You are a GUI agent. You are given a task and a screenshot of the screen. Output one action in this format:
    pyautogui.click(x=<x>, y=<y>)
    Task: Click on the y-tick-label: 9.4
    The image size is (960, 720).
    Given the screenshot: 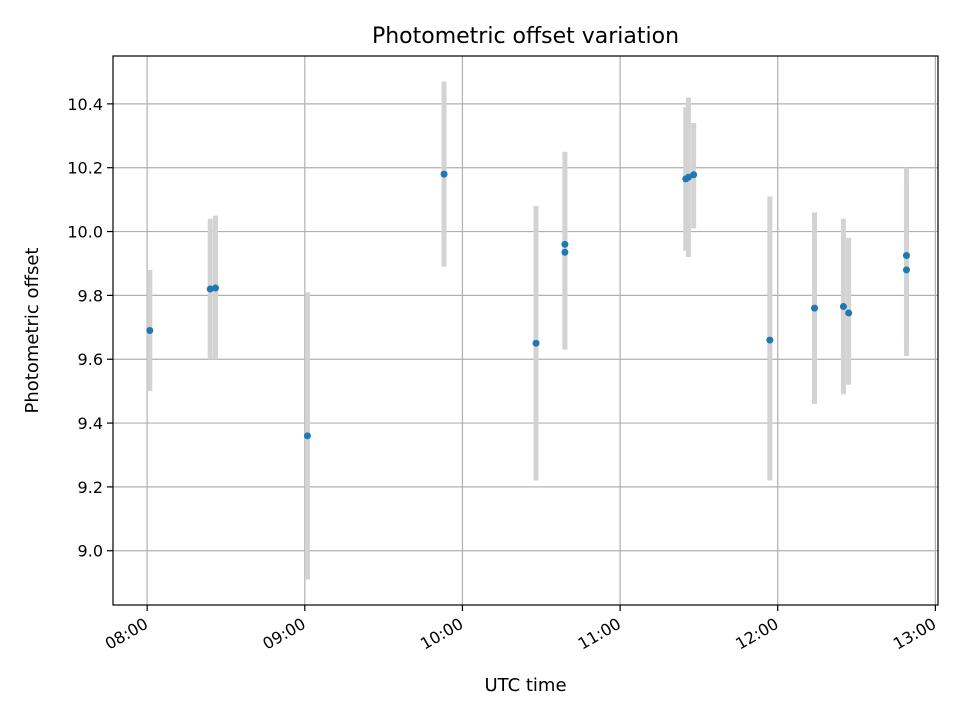 What is the action you would take?
    pyautogui.click(x=90, y=423)
    